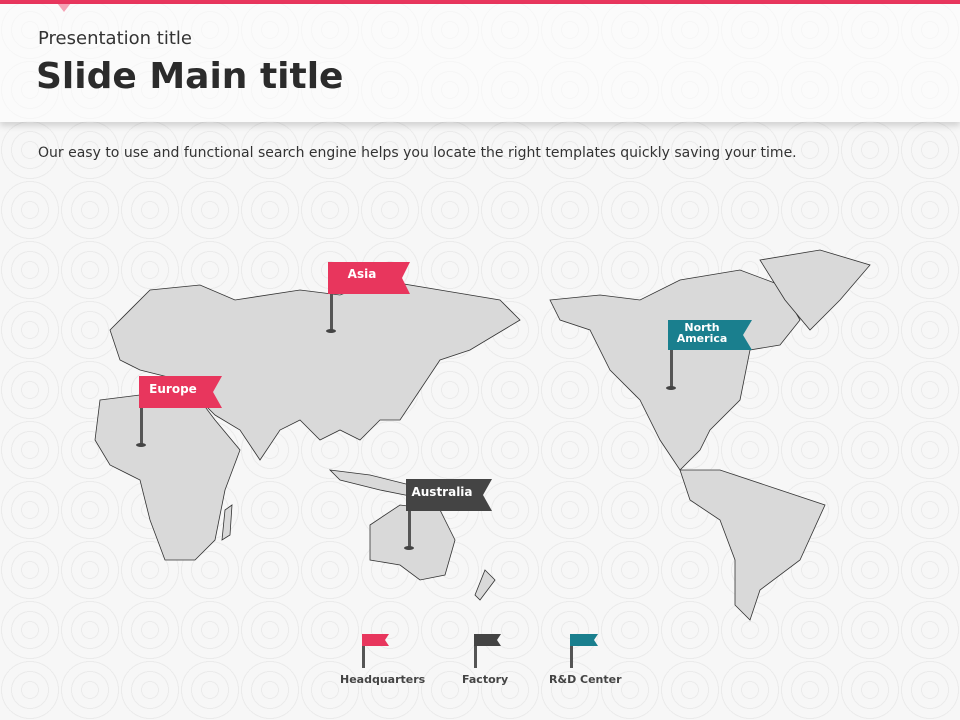 Image resolution: width=960 pixels, height=720 pixels. What do you see at coordinates (227, 522) in the screenshot?
I see `madagascar` at bounding box center [227, 522].